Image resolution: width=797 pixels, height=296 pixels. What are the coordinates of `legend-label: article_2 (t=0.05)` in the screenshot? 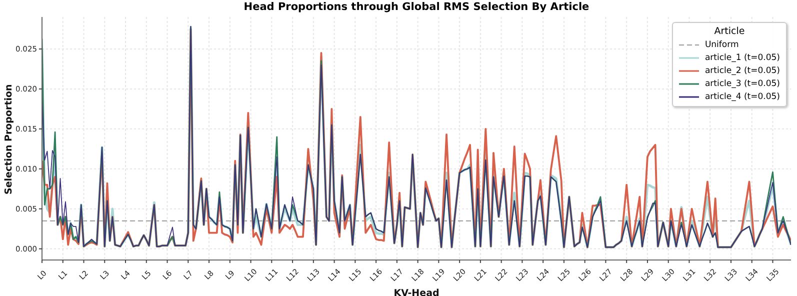 It's located at (742, 71).